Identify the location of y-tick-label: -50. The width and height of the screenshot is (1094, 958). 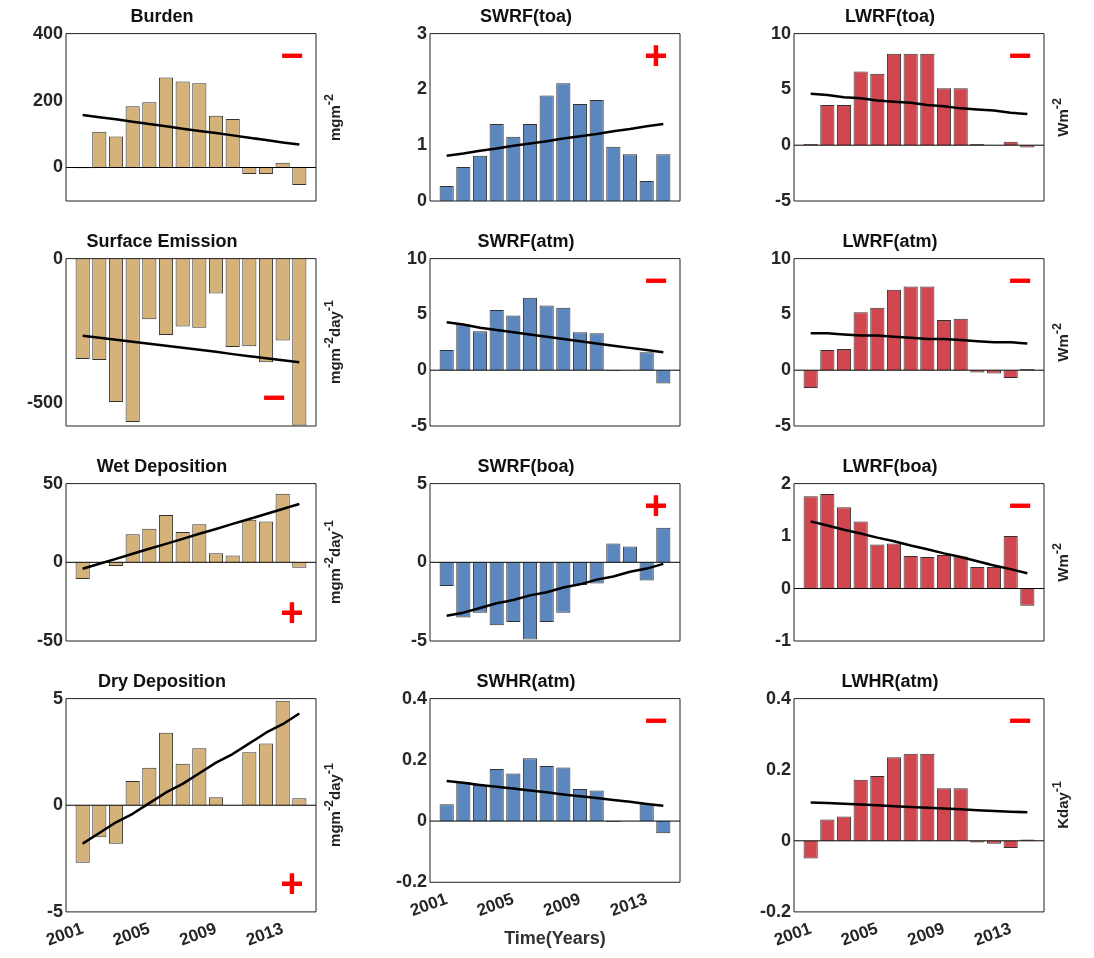
(49, 639).